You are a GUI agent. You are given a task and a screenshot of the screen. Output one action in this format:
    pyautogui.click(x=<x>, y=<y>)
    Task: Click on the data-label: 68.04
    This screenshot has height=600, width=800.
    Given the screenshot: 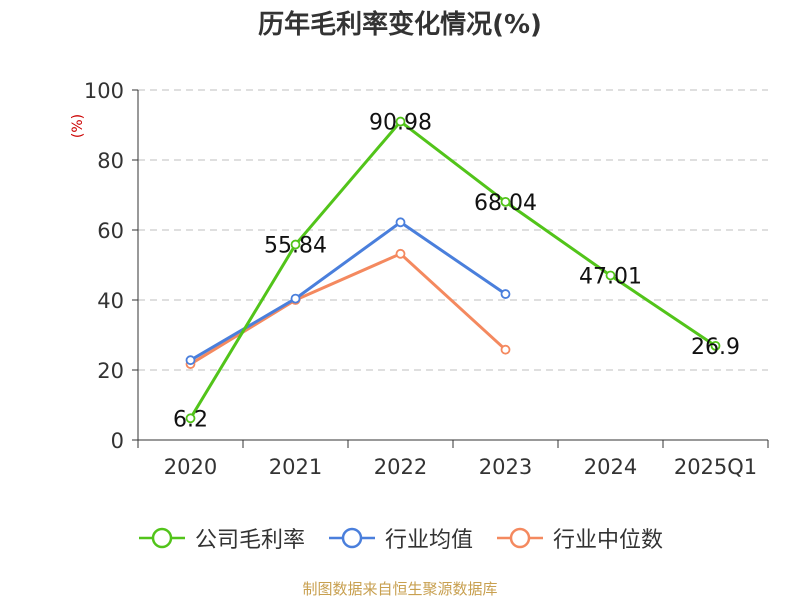 What is the action you would take?
    pyautogui.click(x=505, y=203)
    